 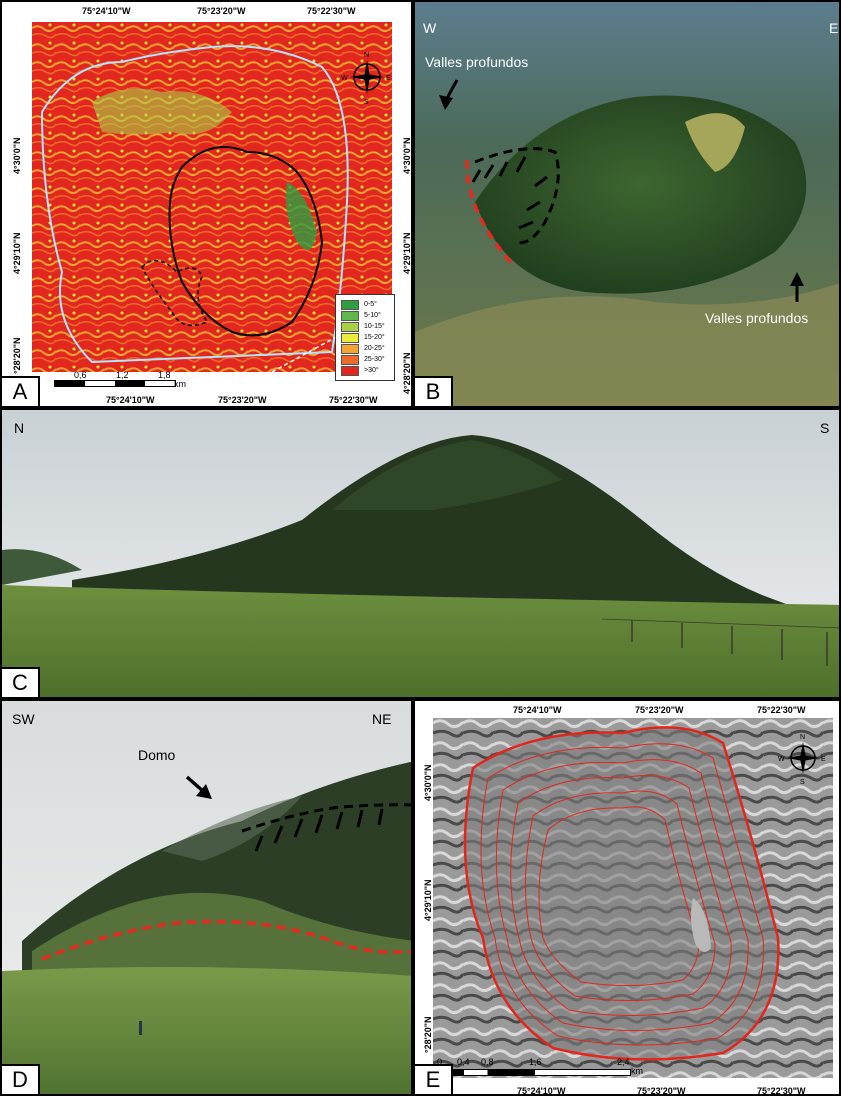 I want to click on scale-bar: 0,6 1,2 1,8 km, so click(x=116, y=380).